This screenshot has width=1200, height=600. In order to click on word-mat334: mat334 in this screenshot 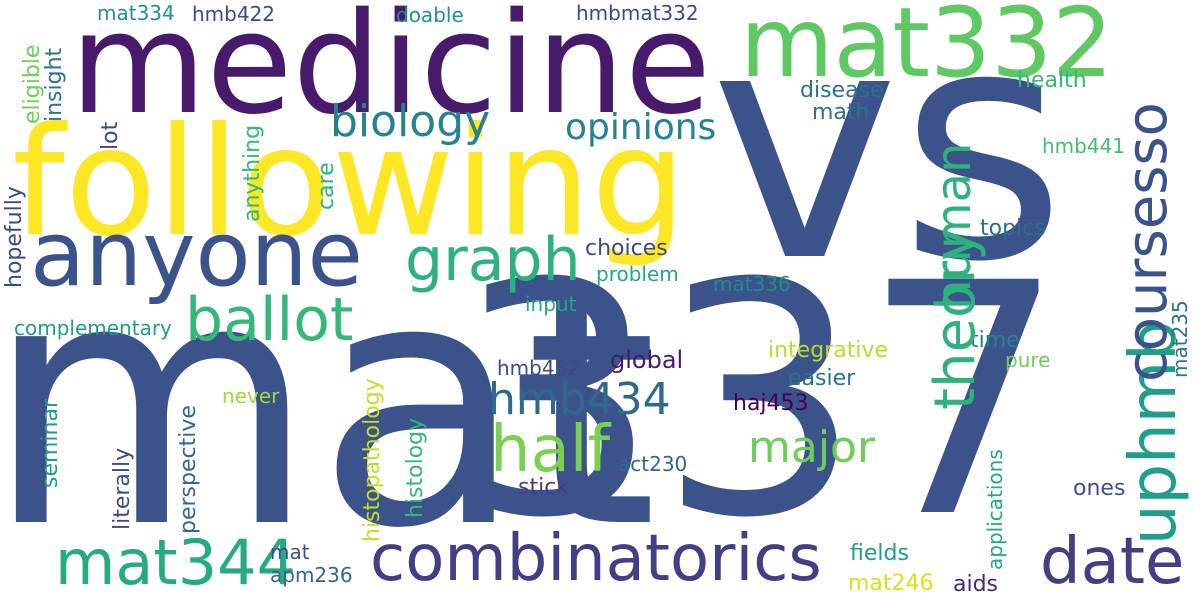, I will do `click(136, 13)`.